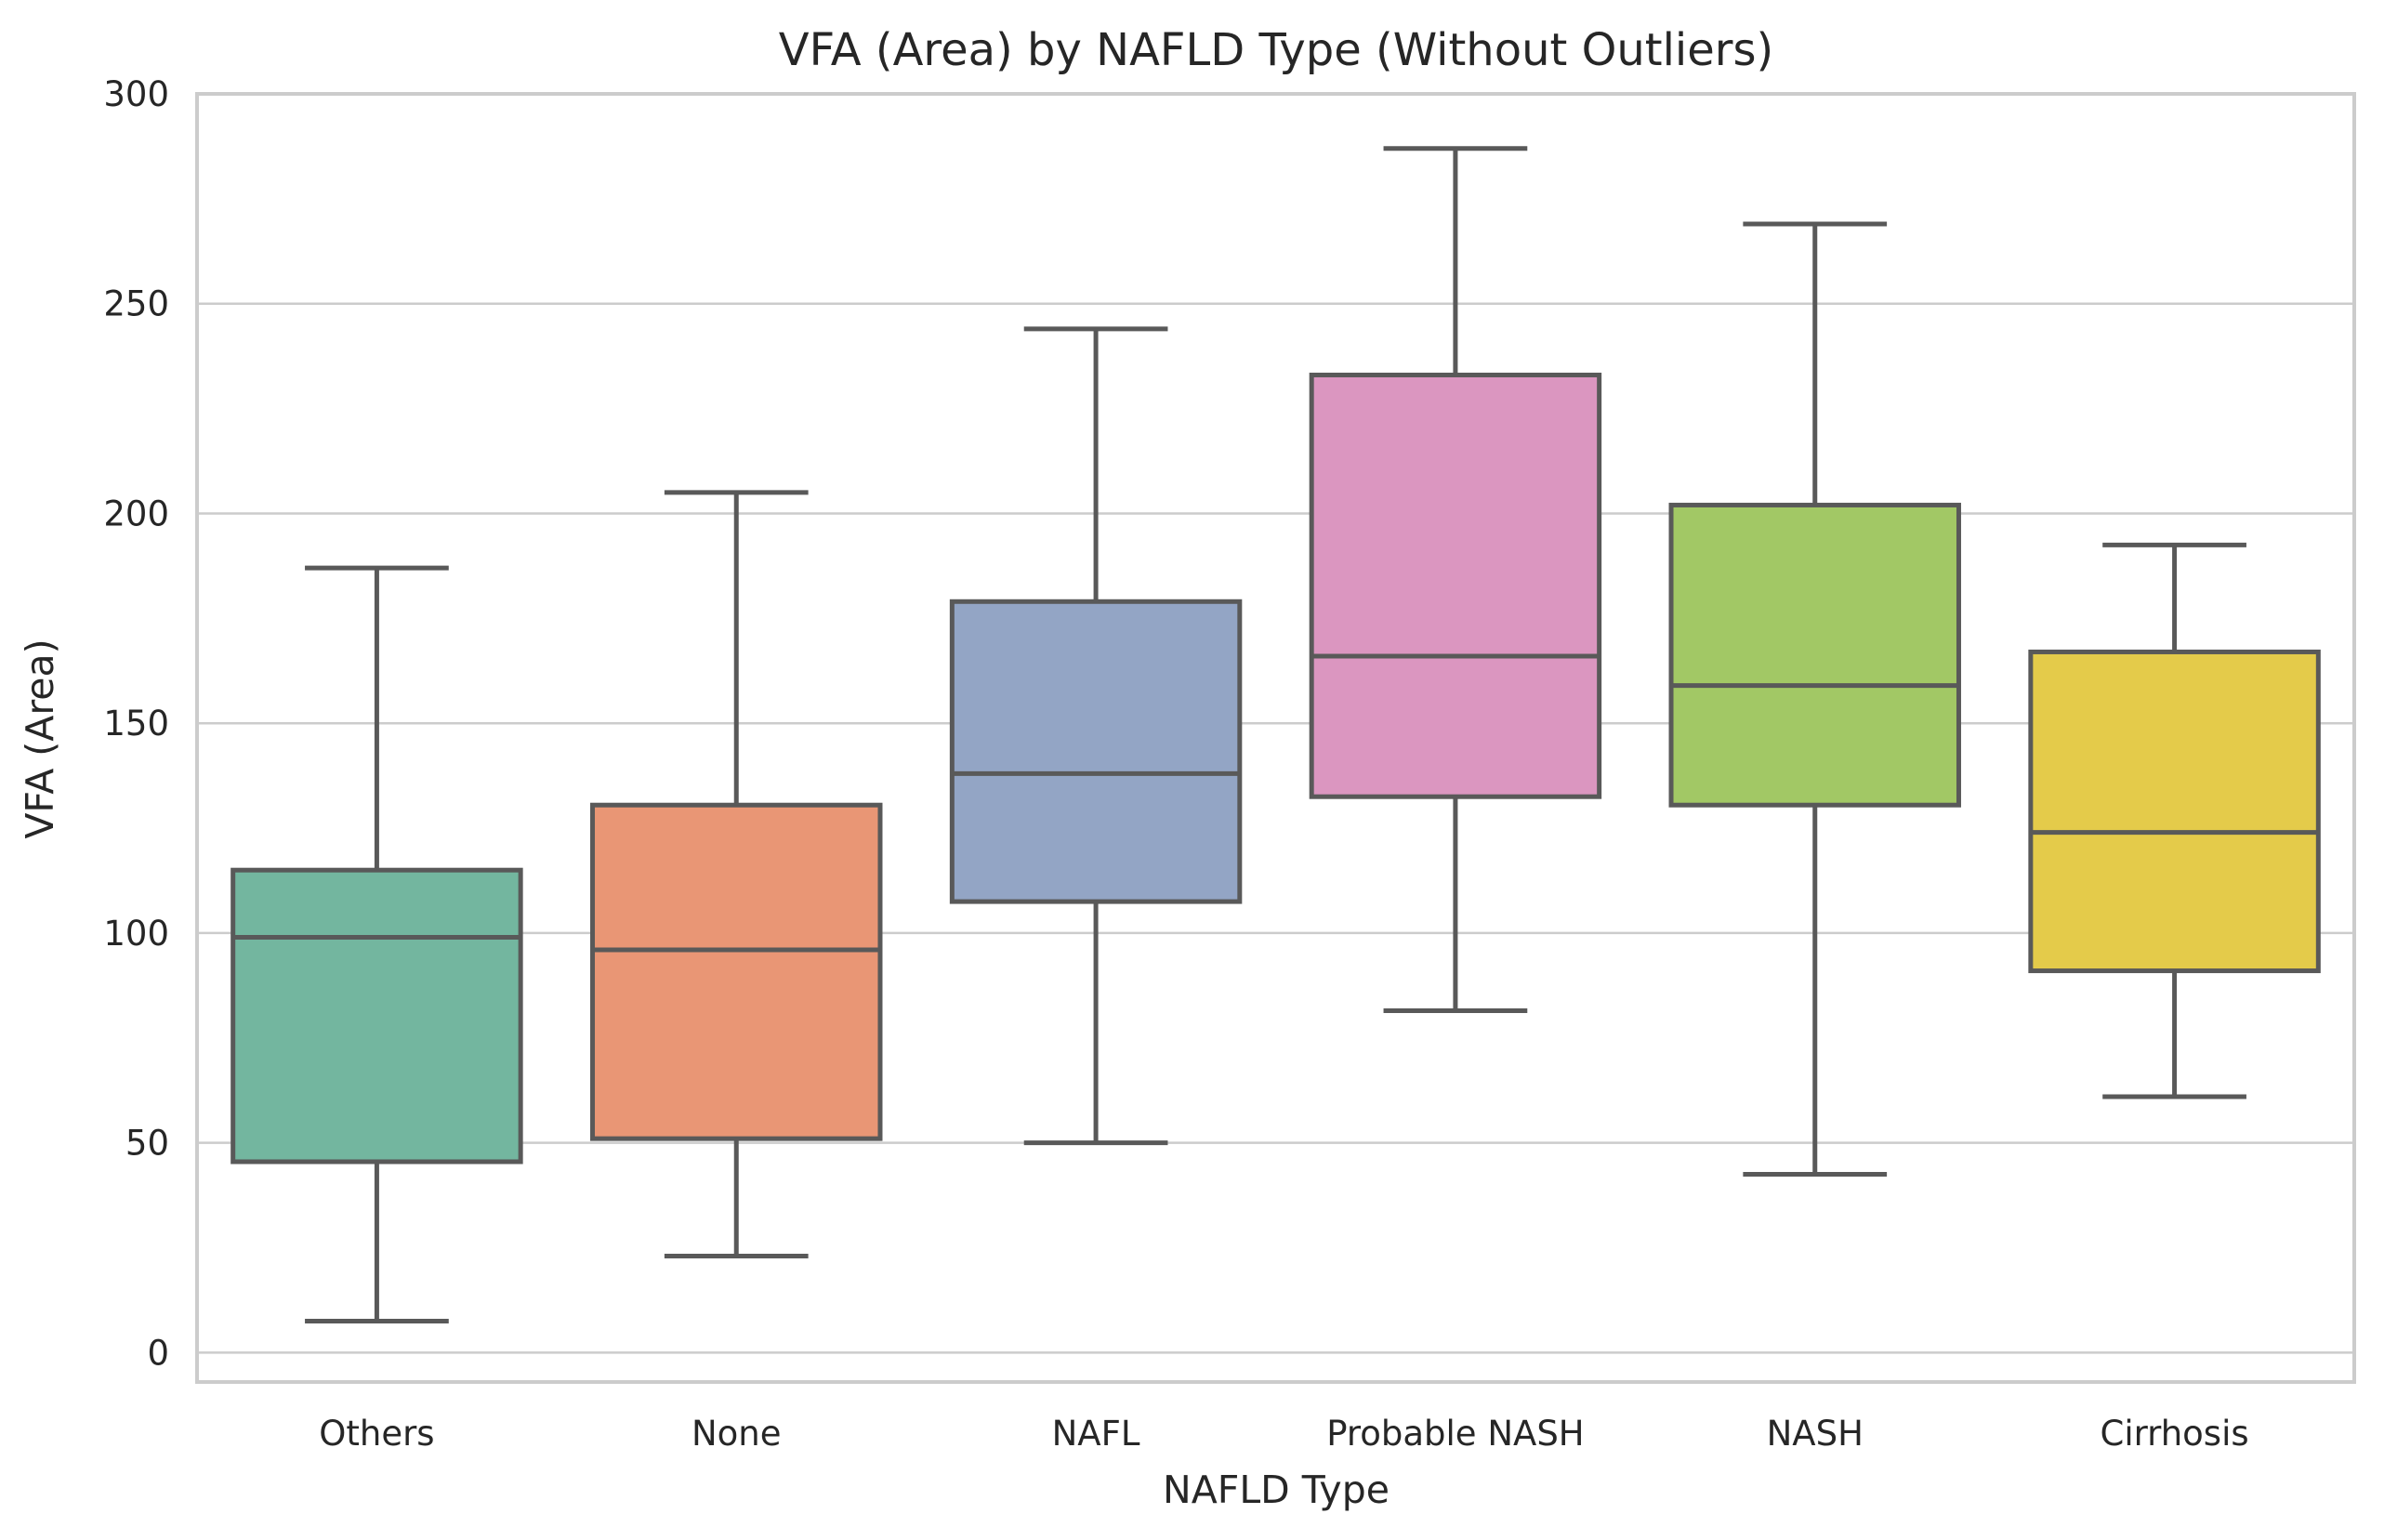 This screenshot has width=2384, height=1540. I want to click on x-tick-label: NAFL, so click(1096, 1434).